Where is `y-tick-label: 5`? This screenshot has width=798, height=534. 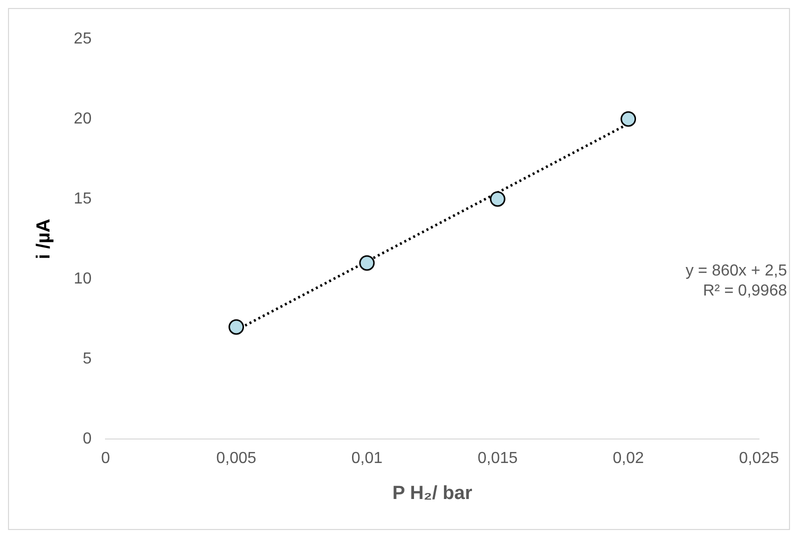
y-tick-label: 5 is located at coordinates (87, 359).